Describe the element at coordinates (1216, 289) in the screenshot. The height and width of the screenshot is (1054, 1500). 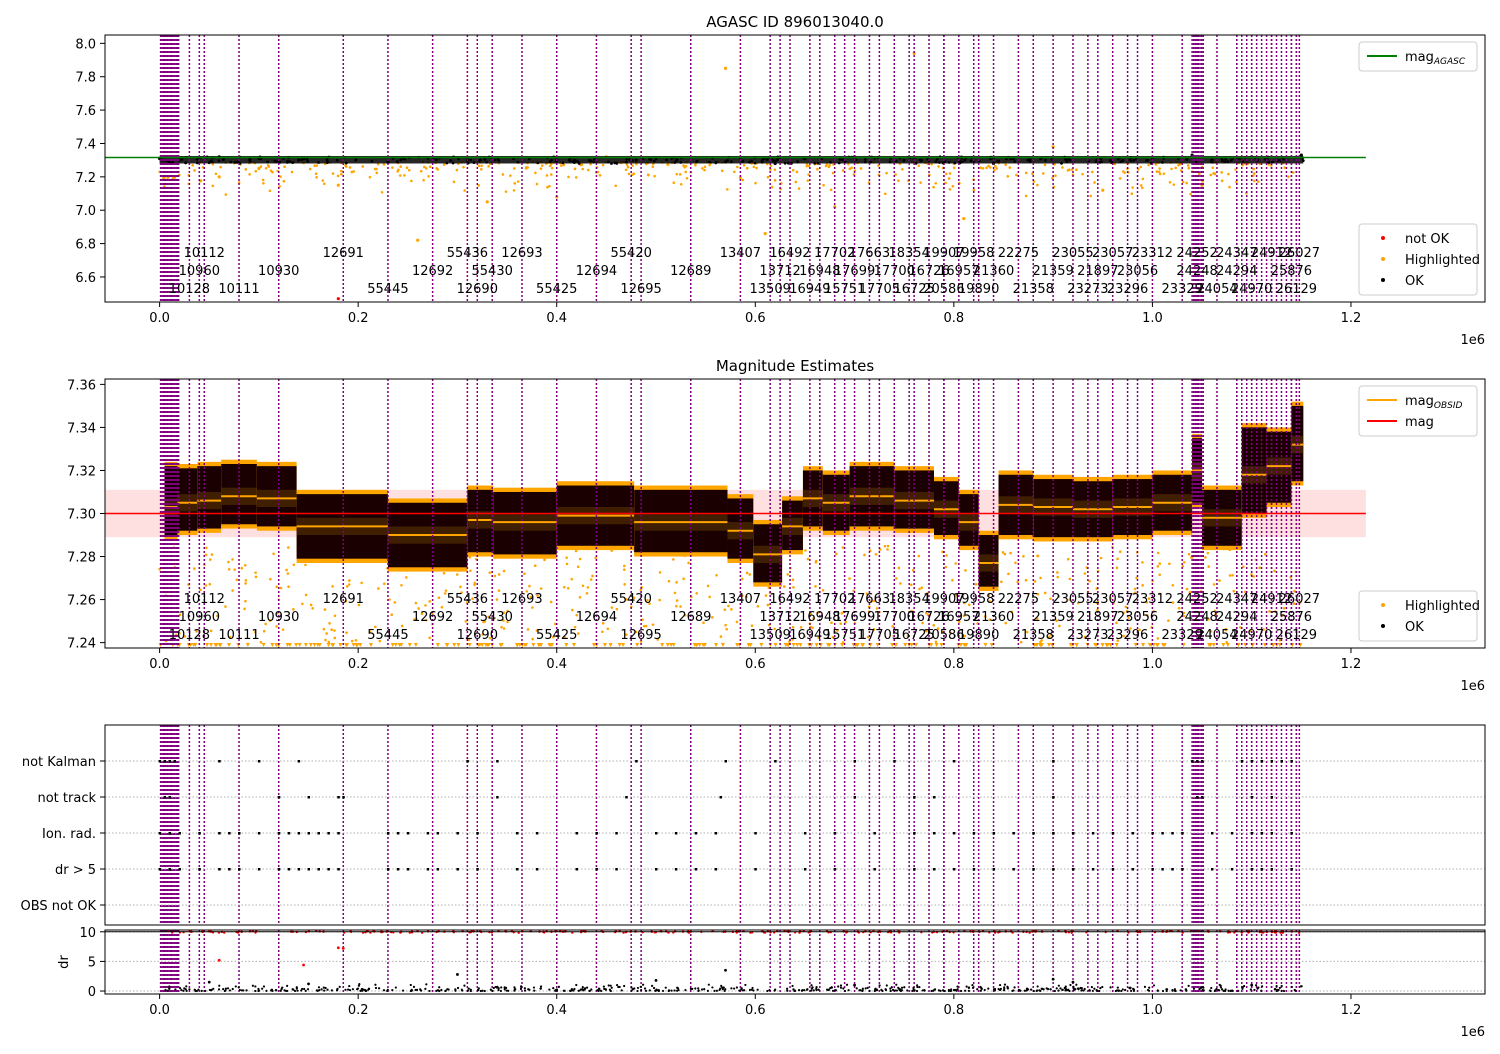
I see `panel-agasc-obsid-label: 24054` at that location.